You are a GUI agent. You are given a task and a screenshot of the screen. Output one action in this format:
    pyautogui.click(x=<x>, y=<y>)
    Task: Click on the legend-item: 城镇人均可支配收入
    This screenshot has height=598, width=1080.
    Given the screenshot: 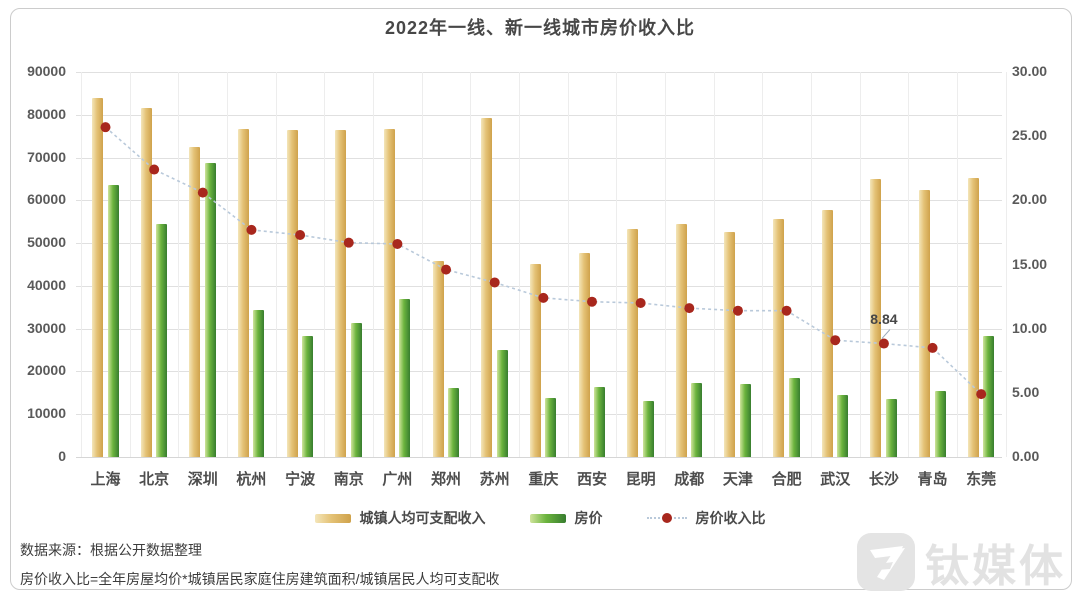 What is the action you would take?
    pyautogui.click(x=400, y=518)
    